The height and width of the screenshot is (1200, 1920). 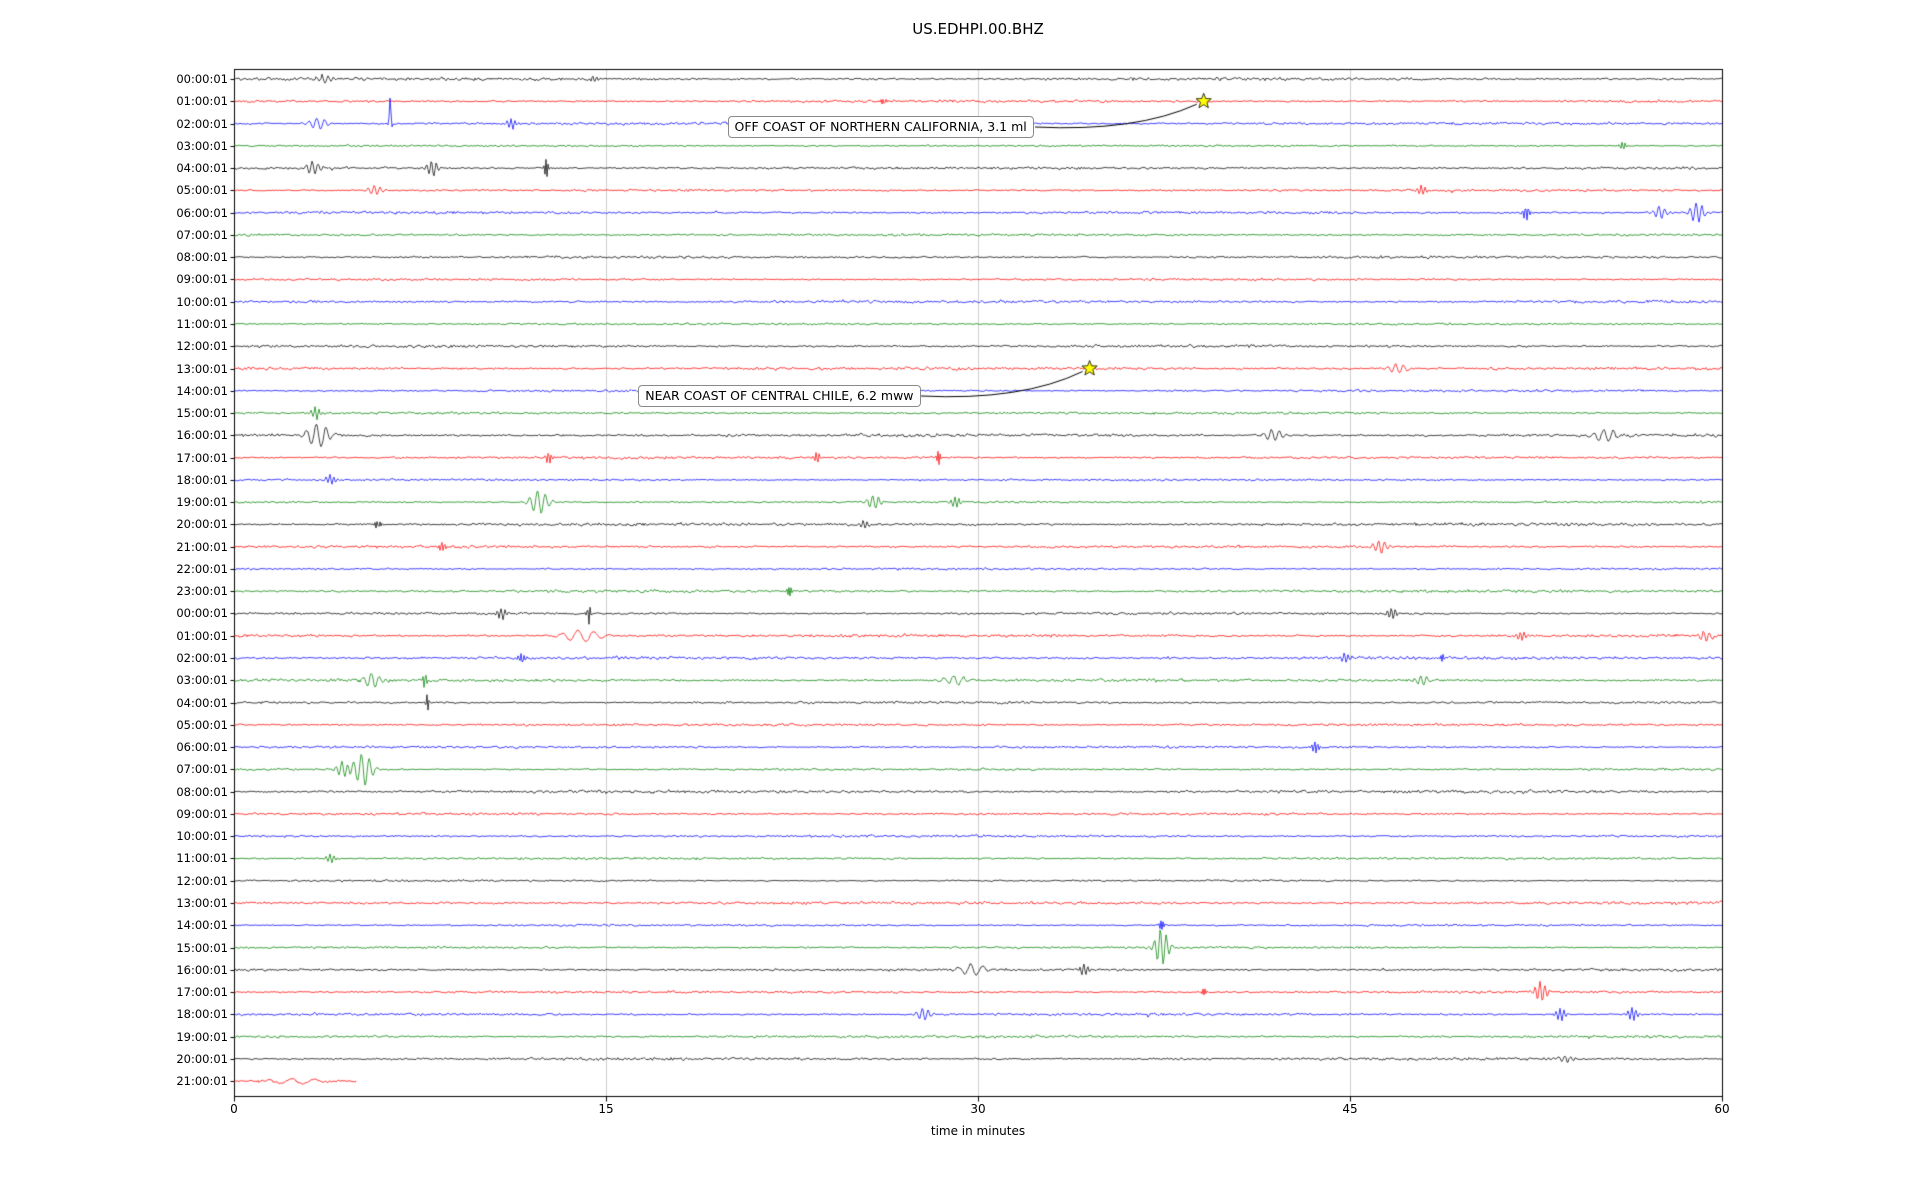 What do you see at coordinates (202, 591) in the screenshot?
I see `row-time-label: 23:00:01` at bounding box center [202, 591].